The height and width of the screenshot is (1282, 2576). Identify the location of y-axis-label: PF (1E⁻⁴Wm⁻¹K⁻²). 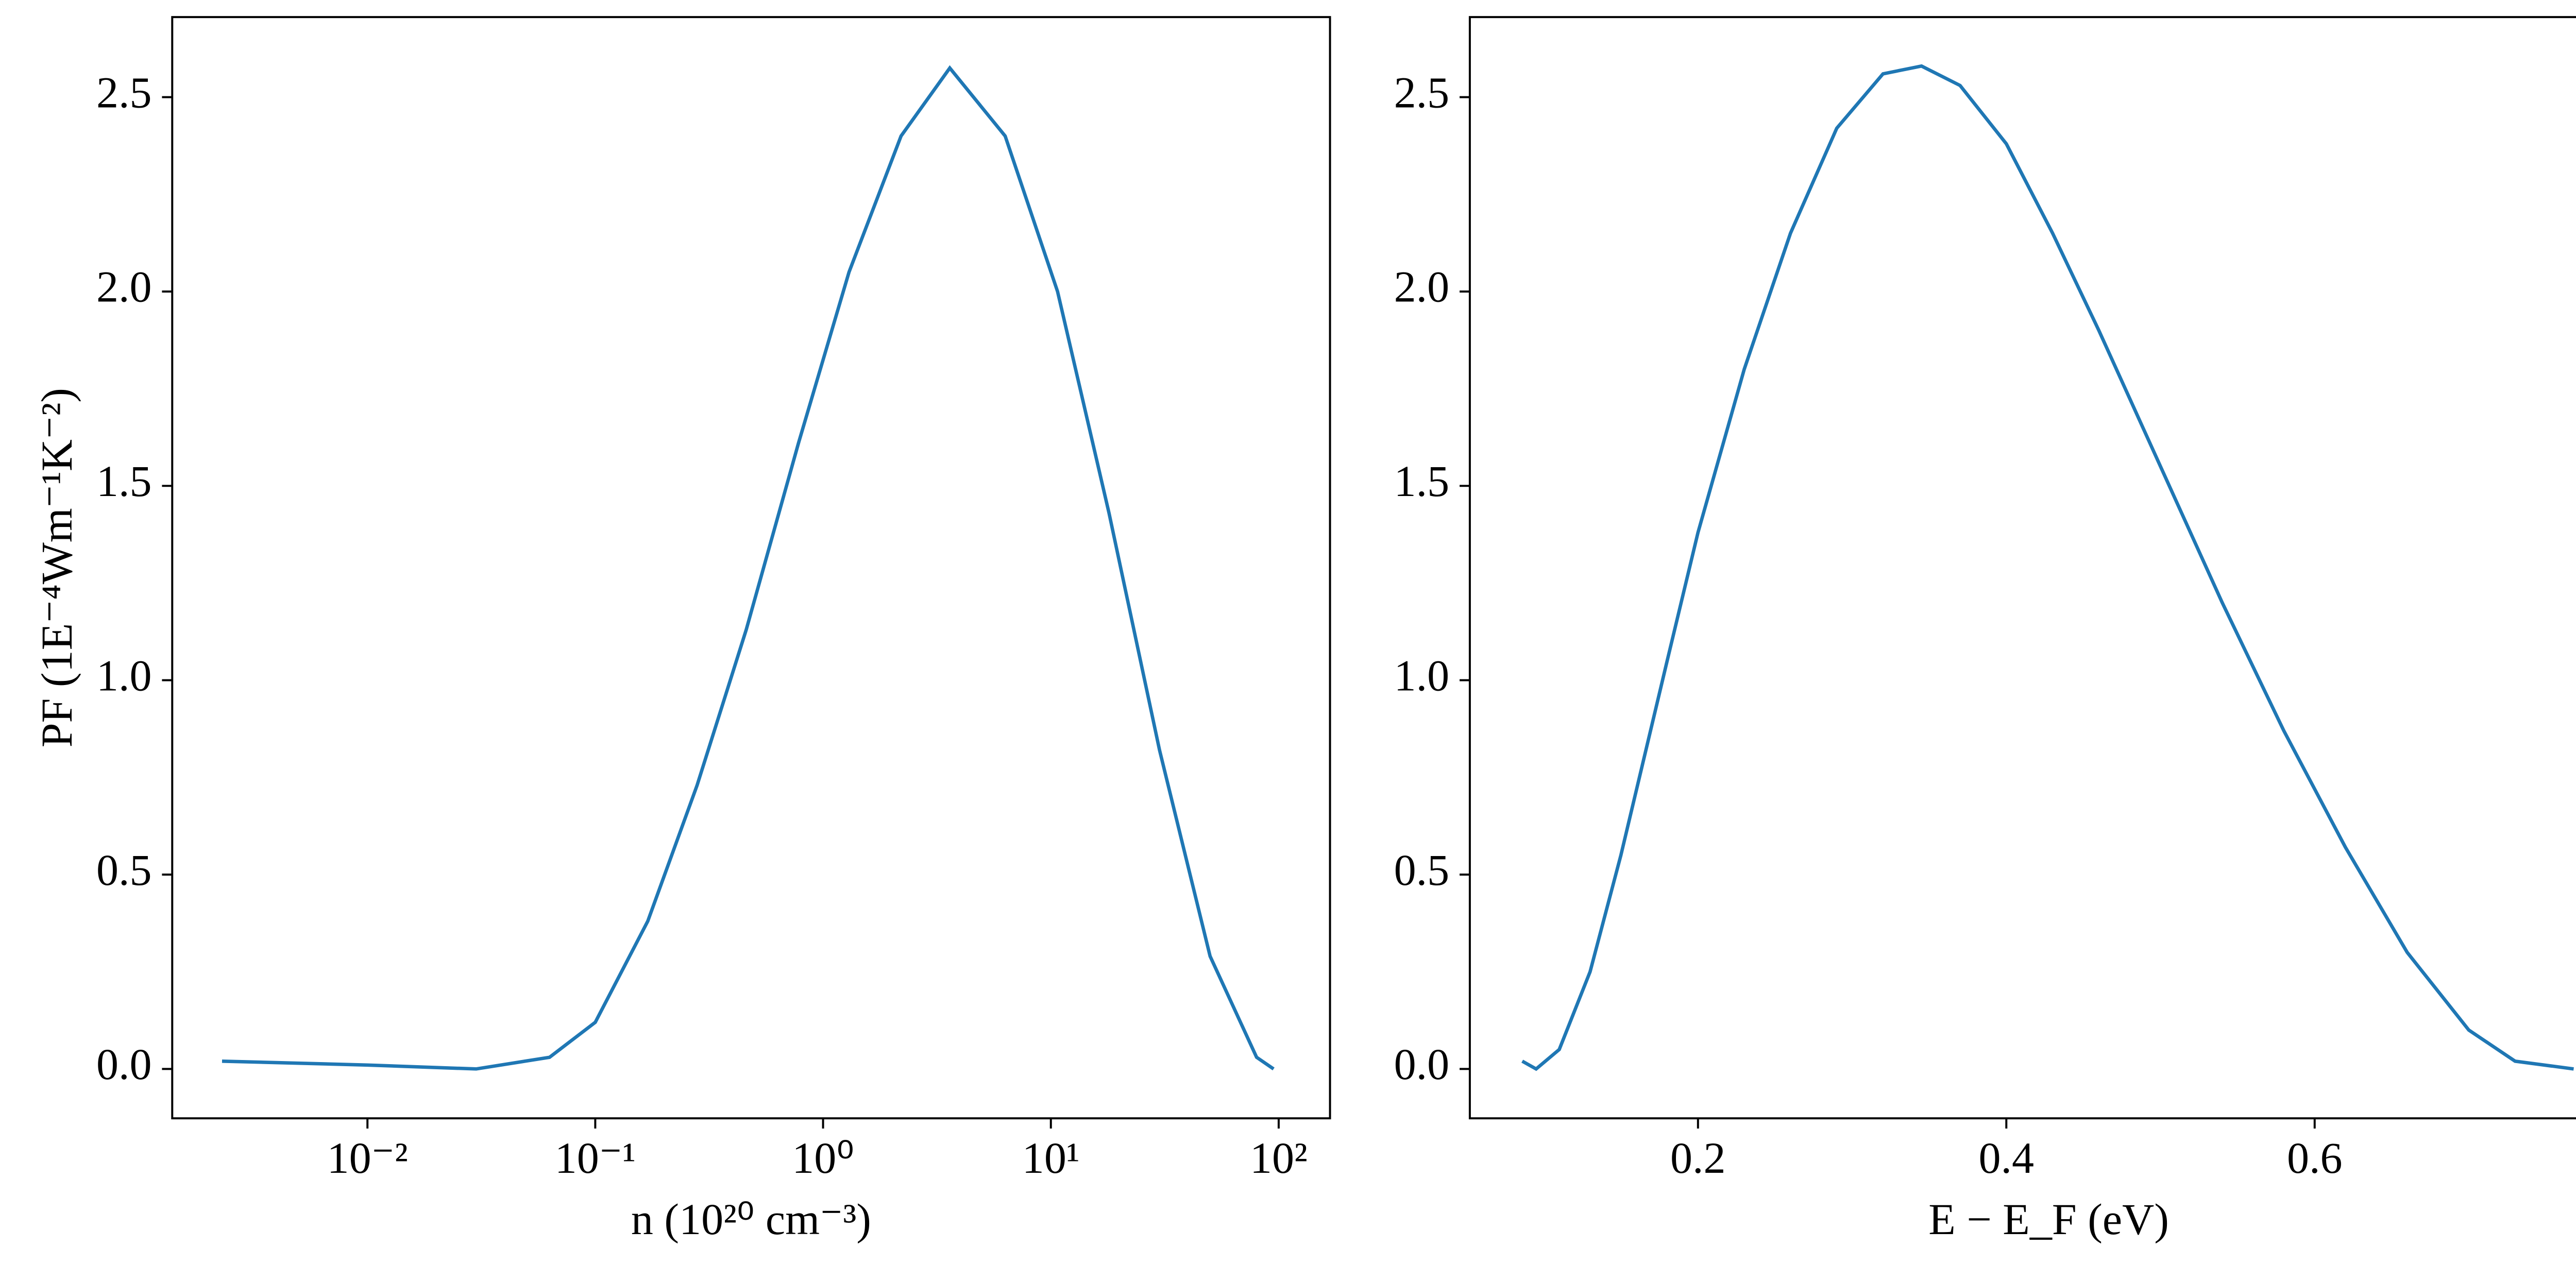
(56, 567).